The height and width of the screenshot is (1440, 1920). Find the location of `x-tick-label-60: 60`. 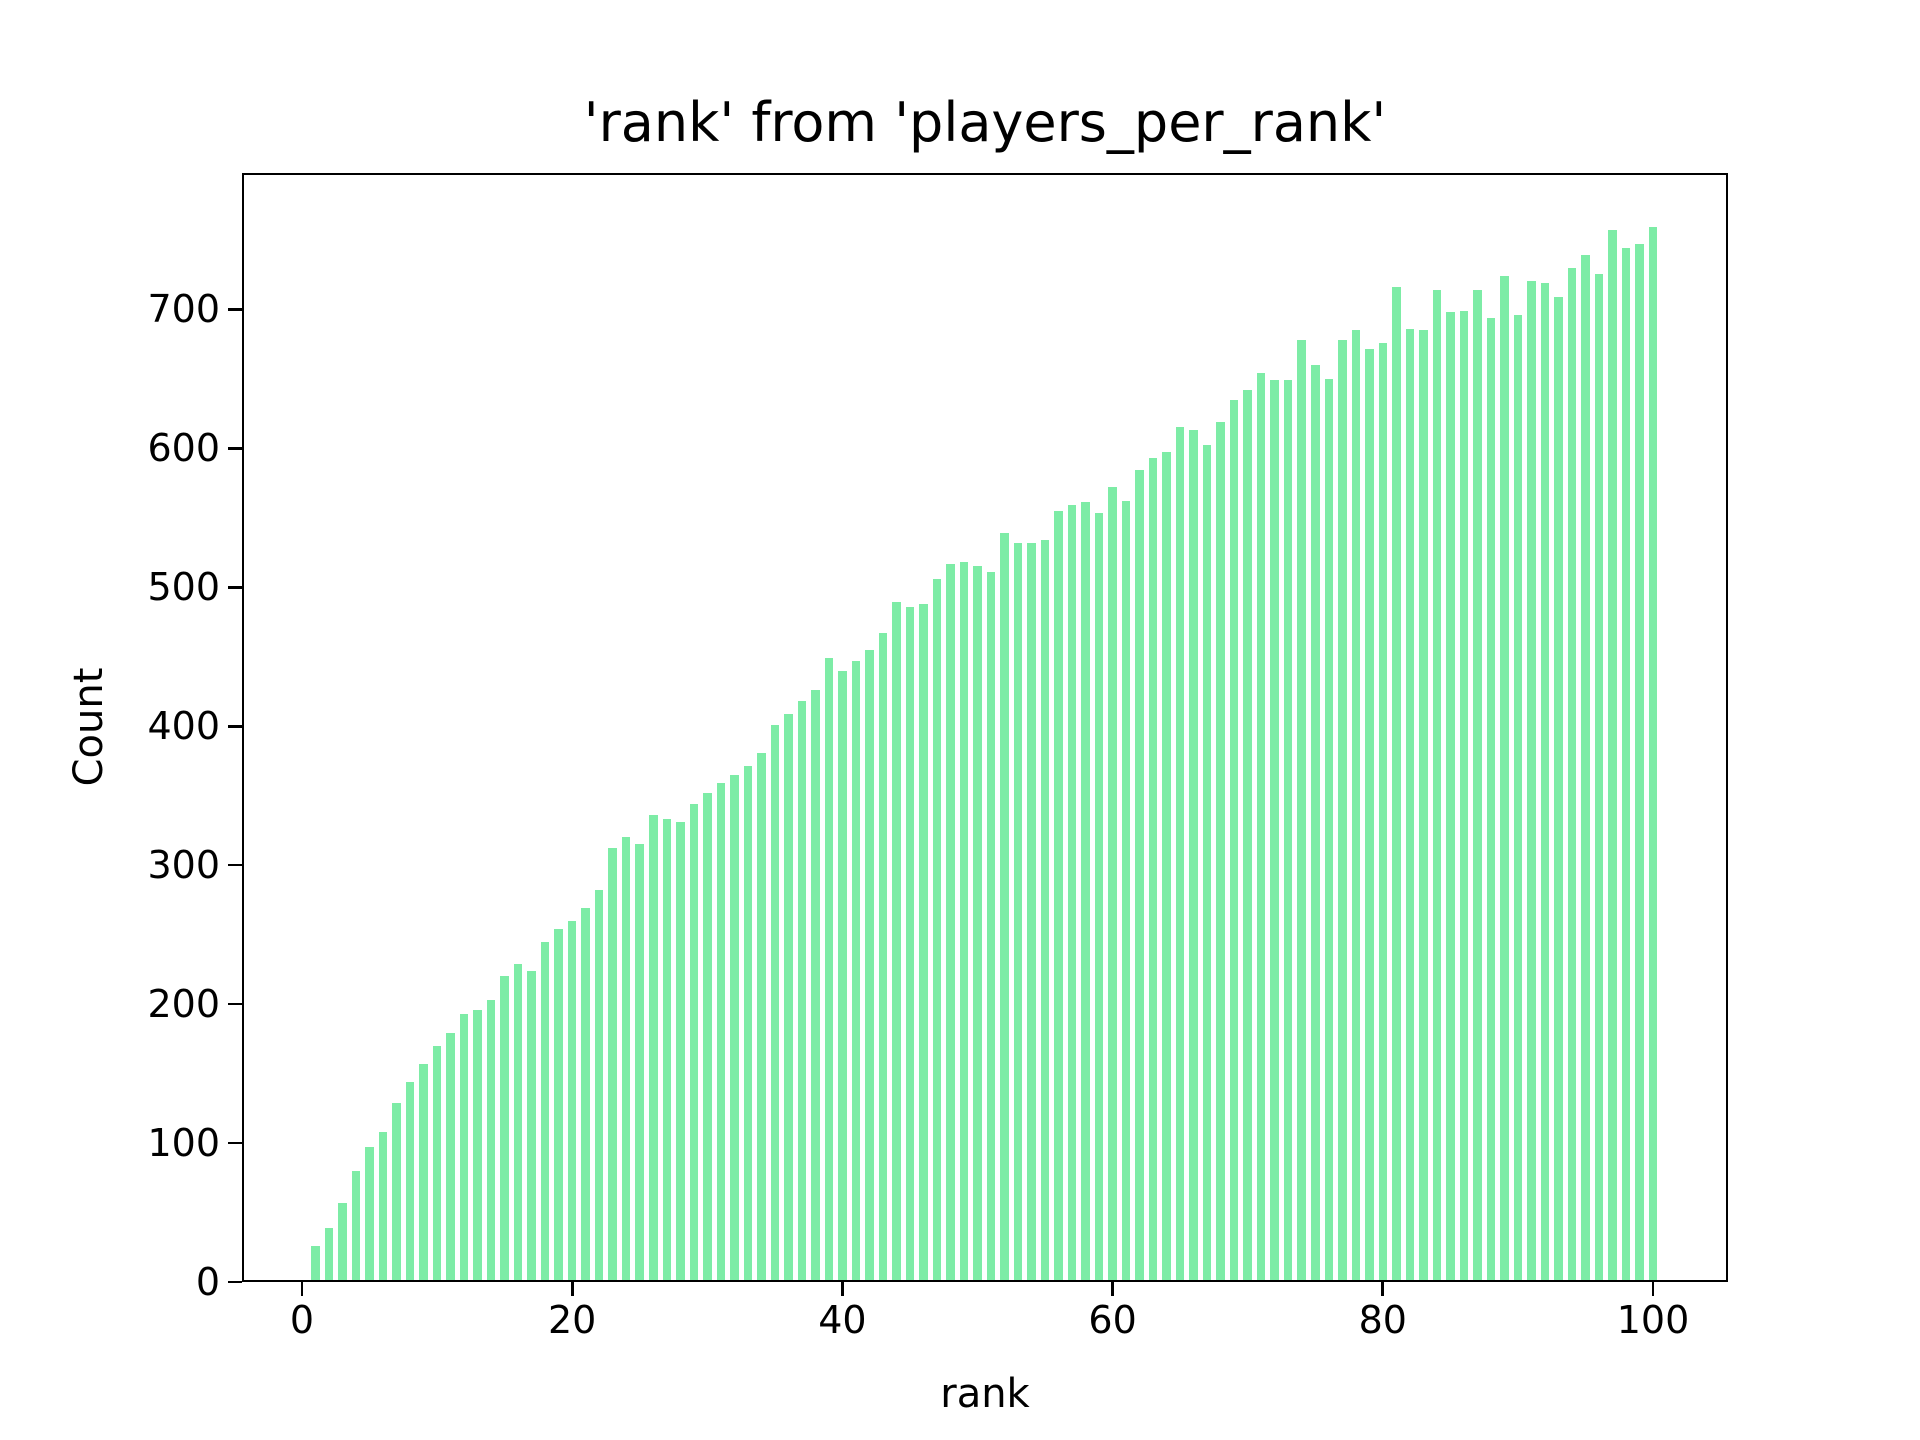

x-tick-label-60: 60 is located at coordinates (1112, 1320).